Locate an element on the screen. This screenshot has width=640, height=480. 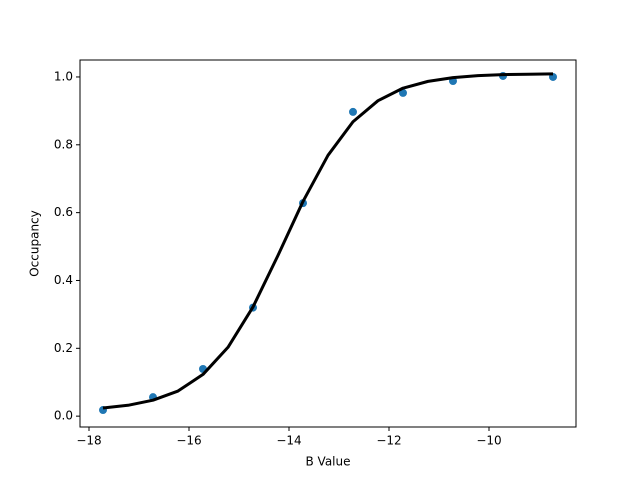
y-tick-label: 0.8 is located at coordinates (63, 144).